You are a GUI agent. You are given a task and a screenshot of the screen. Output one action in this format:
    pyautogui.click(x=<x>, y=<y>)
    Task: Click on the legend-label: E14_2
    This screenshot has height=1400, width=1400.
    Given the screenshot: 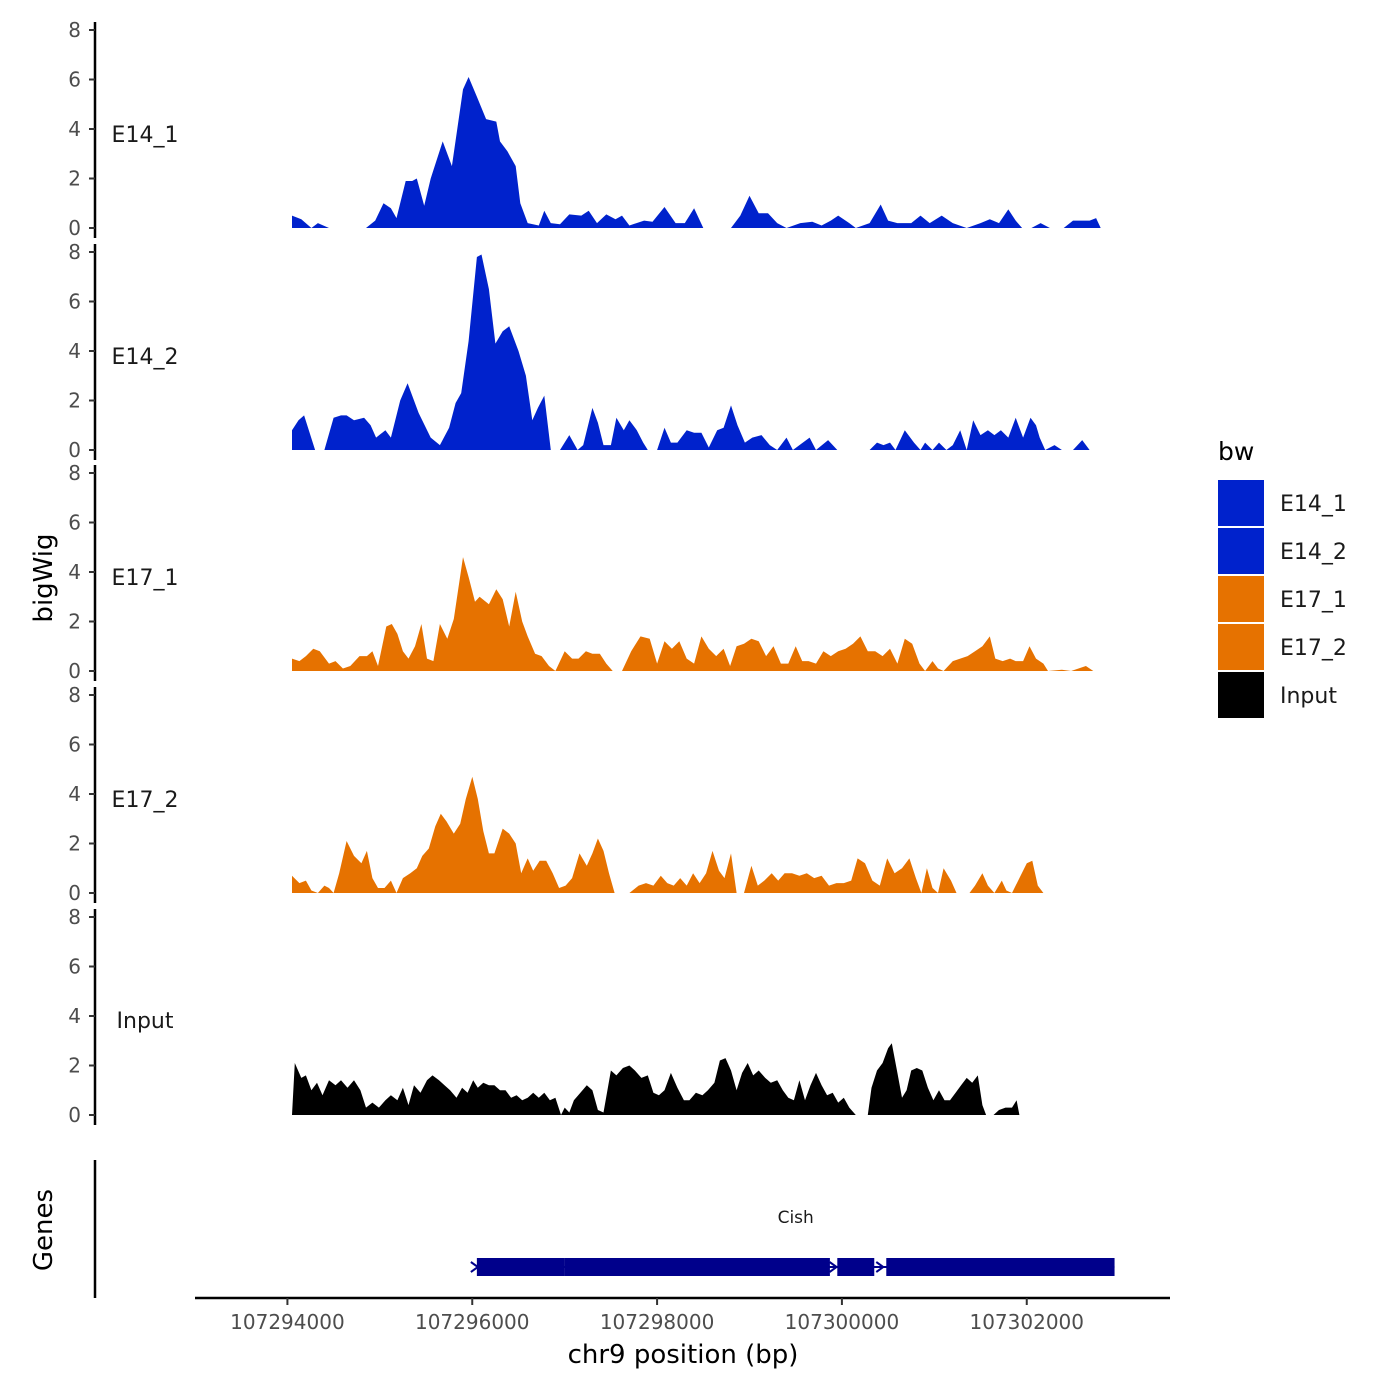 What is the action you would take?
    pyautogui.click(x=1313, y=552)
    